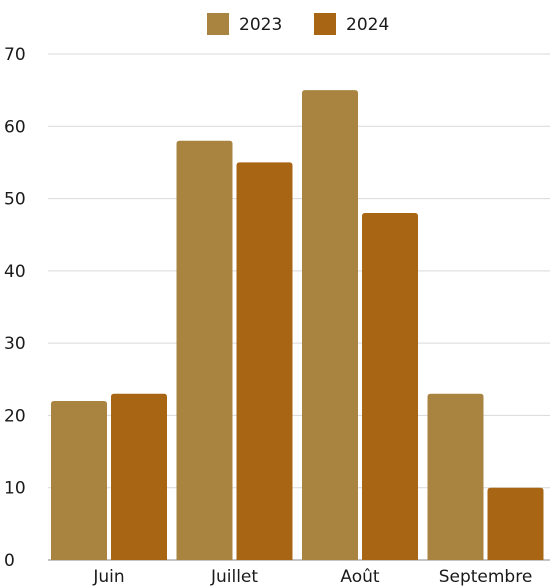 Image resolution: width=550 pixels, height=586 pixels. What do you see at coordinates (15, 127) in the screenshot?
I see `y-tick-label: 60` at bounding box center [15, 127].